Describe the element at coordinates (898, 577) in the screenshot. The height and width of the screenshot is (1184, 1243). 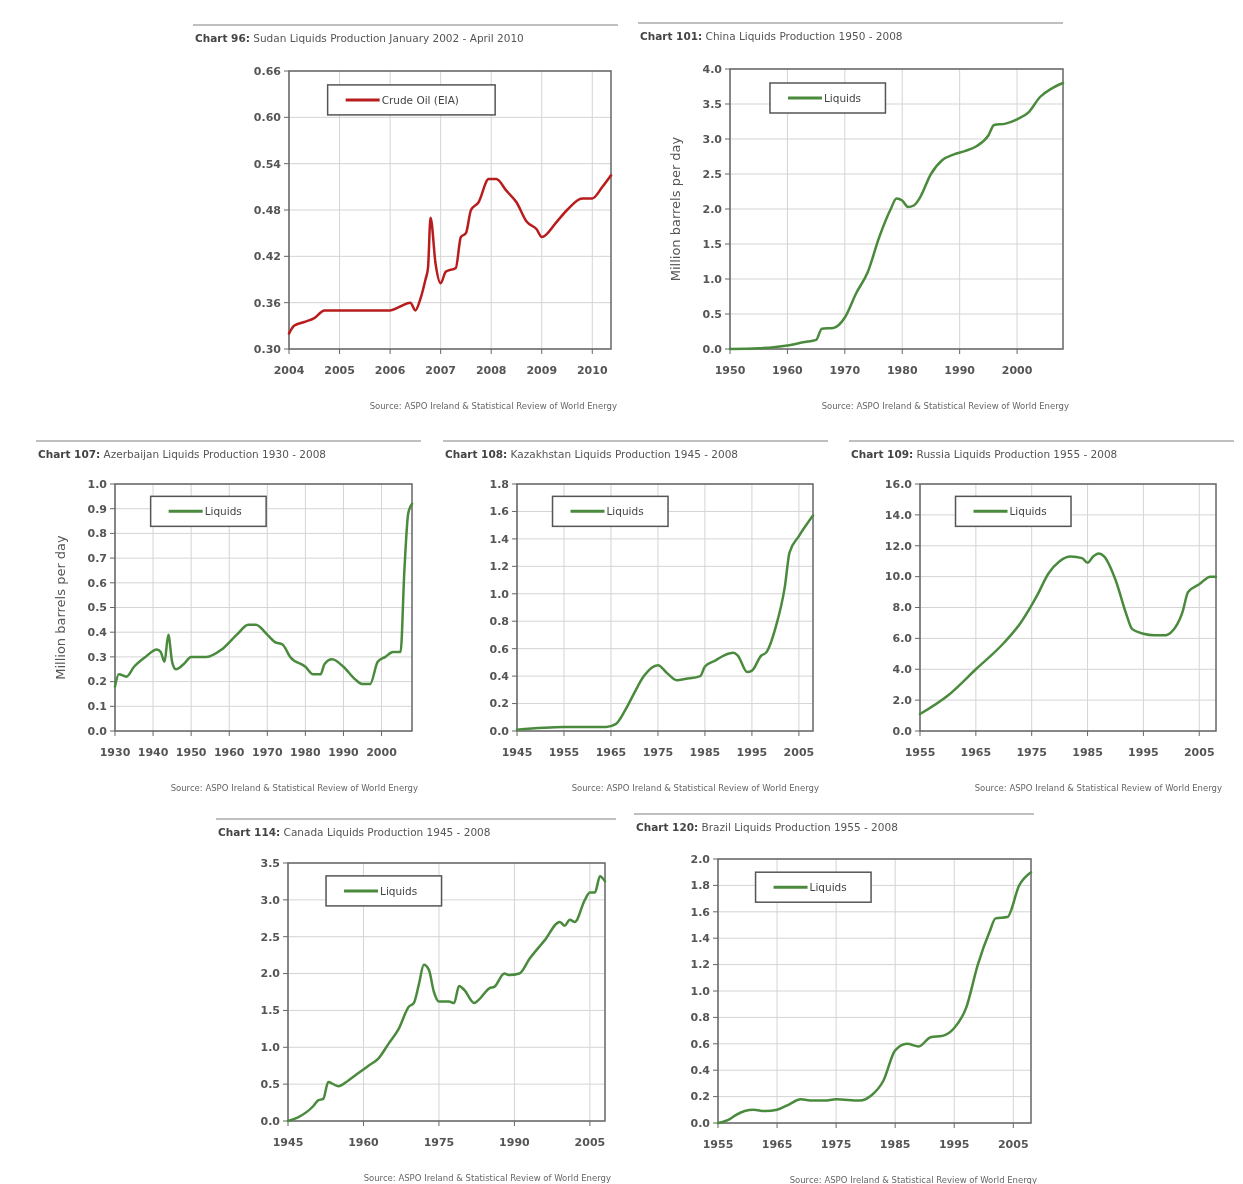
I see `y-tick-label: 10.0` at that location.